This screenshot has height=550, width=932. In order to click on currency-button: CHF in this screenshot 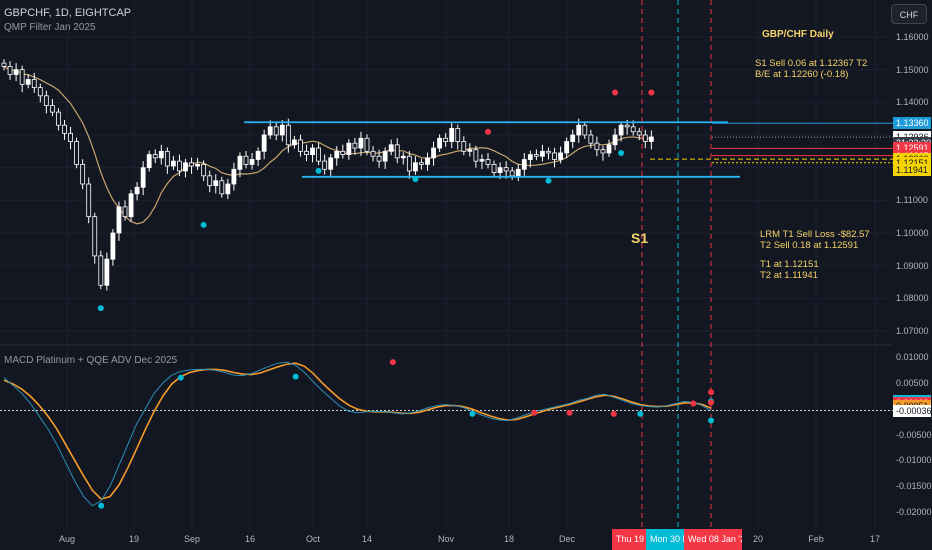, I will do `click(909, 14)`.